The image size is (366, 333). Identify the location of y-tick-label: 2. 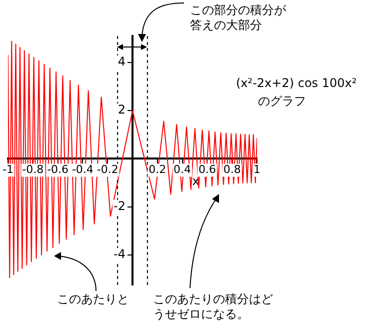
(122, 109).